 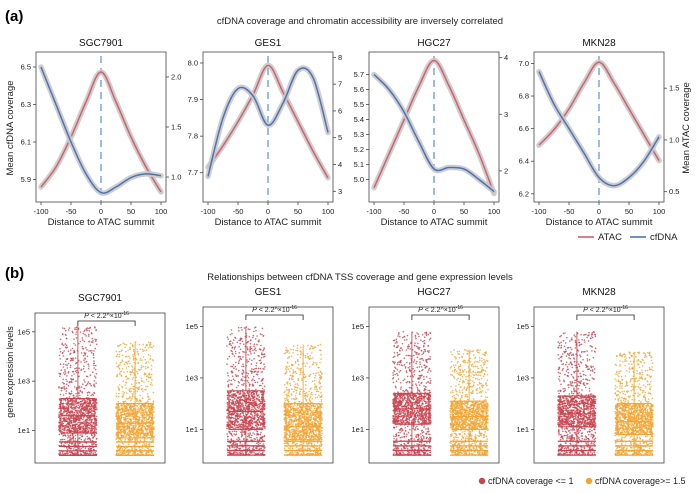 I want to click on y-right-tick-label: 2, so click(x=506, y=170).